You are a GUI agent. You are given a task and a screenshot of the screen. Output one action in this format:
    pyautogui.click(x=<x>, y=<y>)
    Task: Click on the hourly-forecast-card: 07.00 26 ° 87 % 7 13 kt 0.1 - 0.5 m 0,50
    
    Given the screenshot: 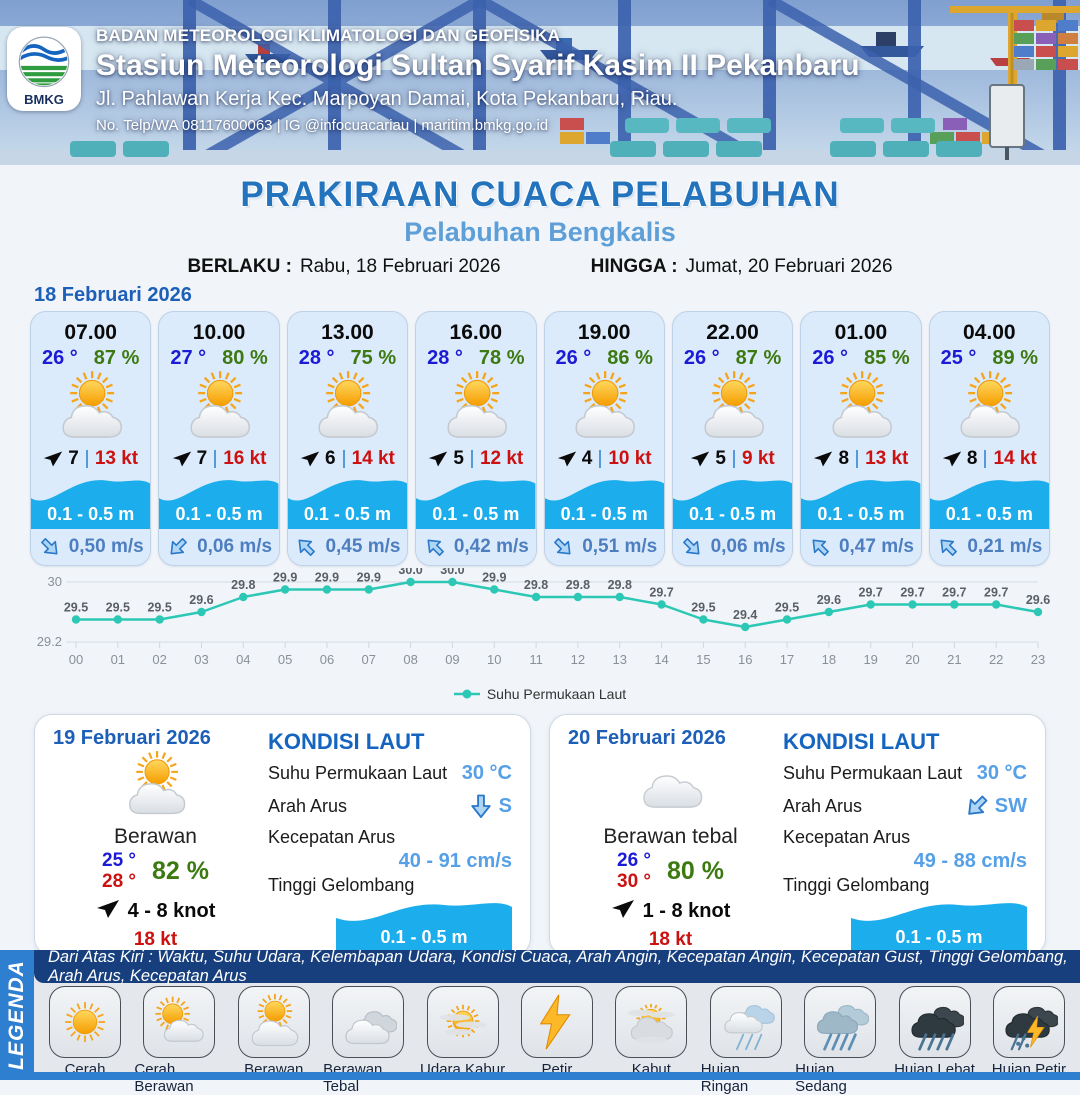 What is the action you would take?
    pyautogui.click(x=91, y=438)
    